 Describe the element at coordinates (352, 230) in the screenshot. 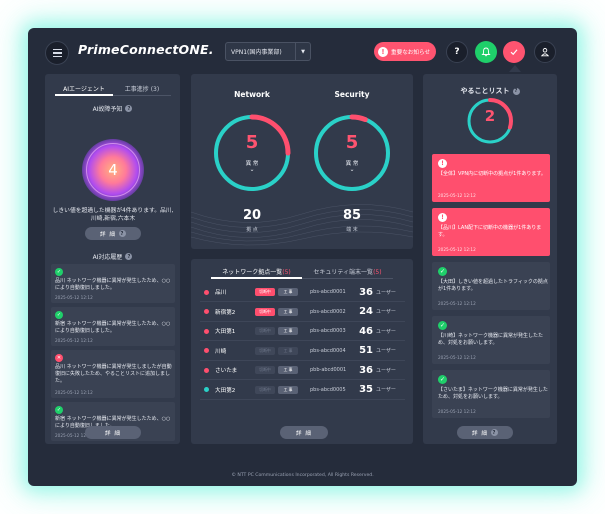

I see `security-unit: 端 末` at that location.